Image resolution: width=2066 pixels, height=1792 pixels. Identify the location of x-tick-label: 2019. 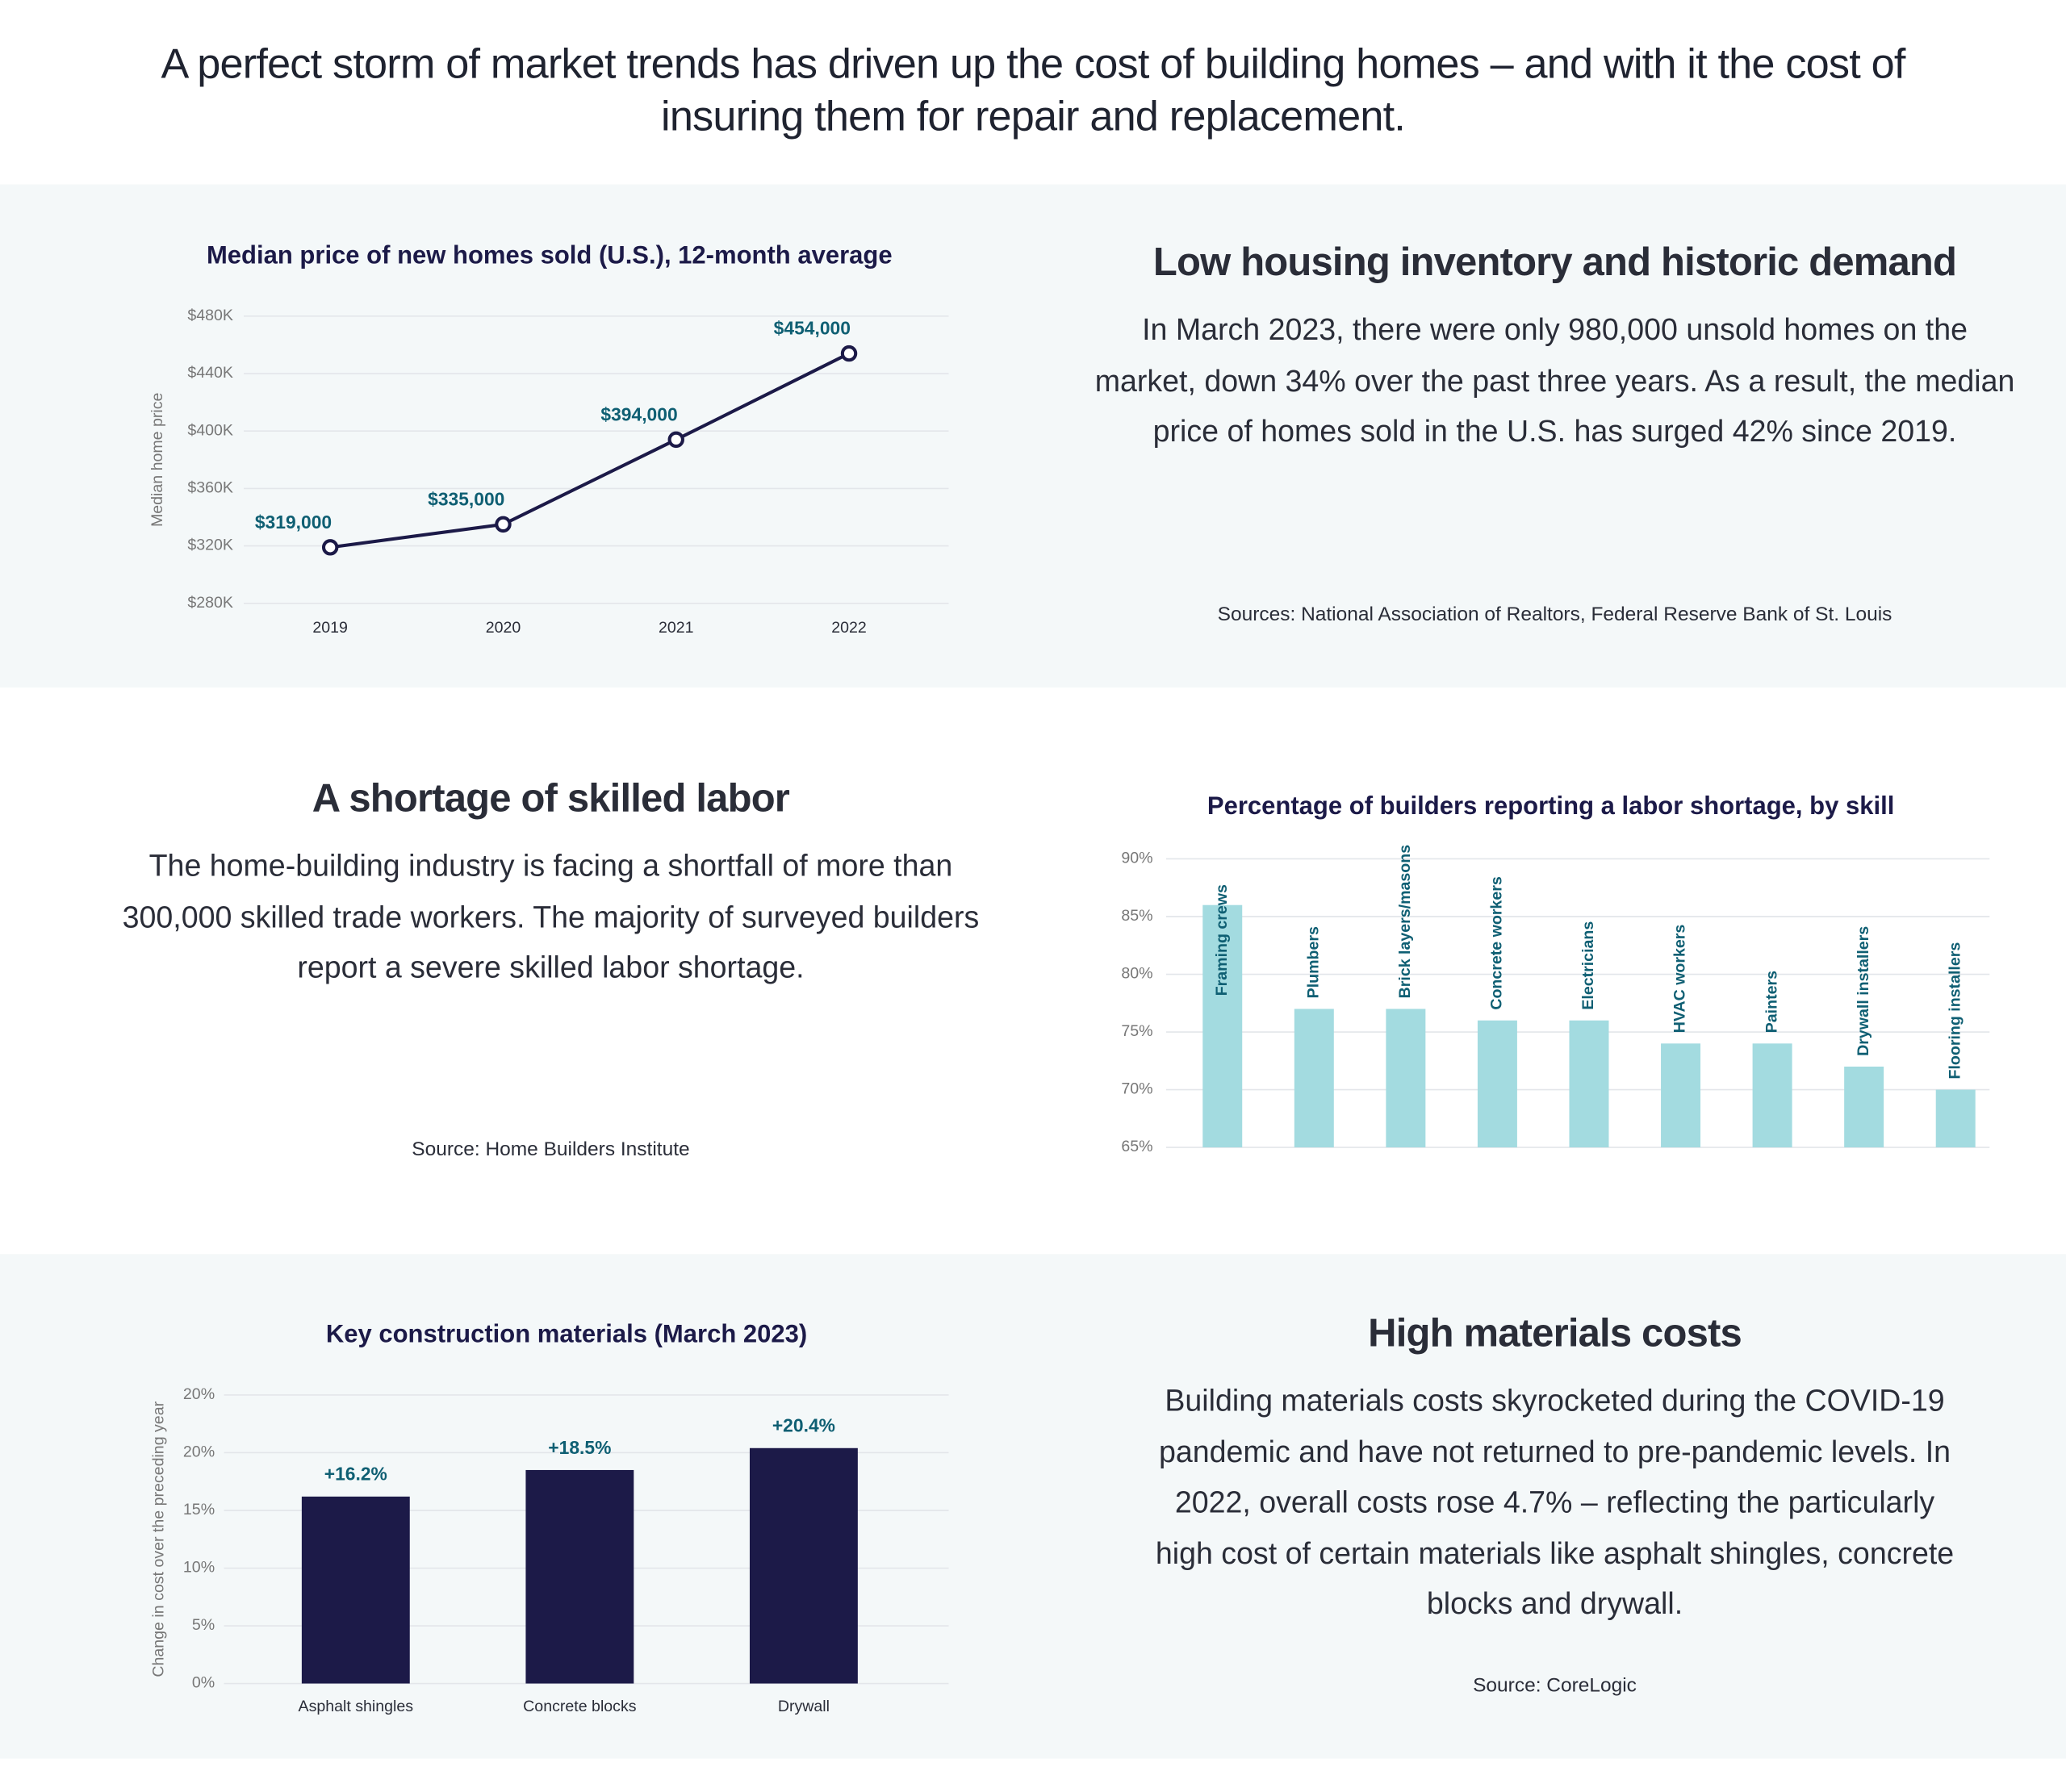
(330, 628).